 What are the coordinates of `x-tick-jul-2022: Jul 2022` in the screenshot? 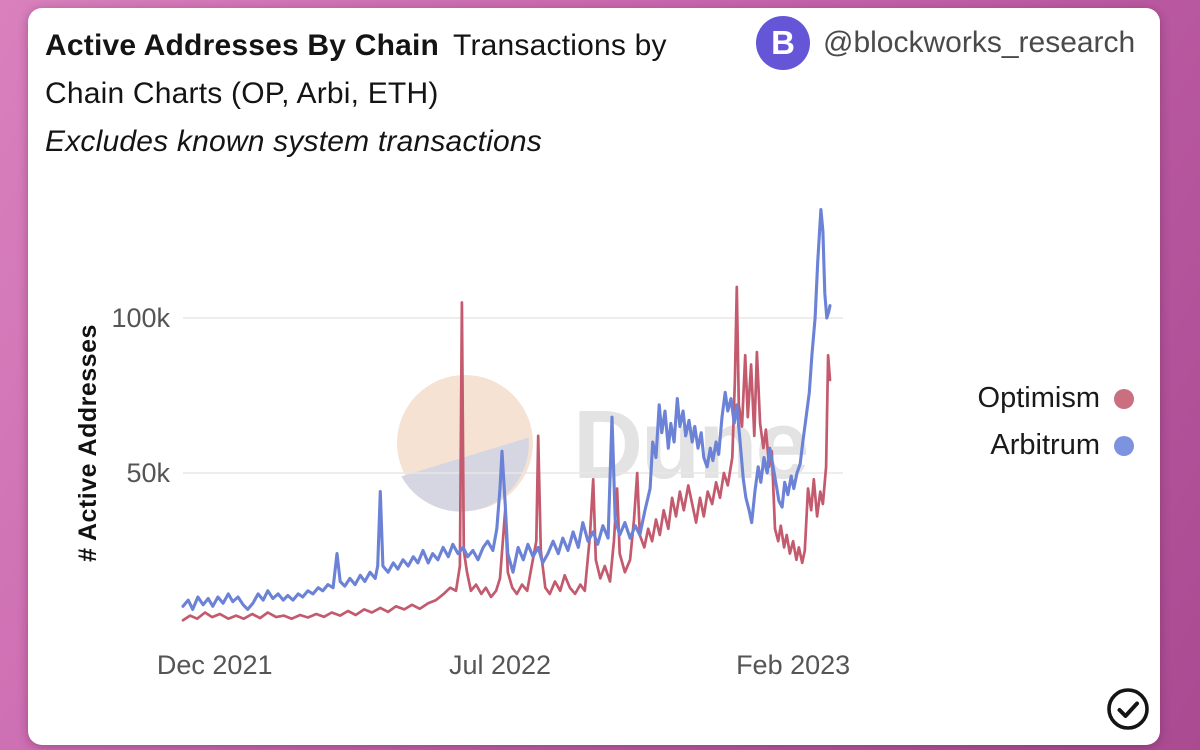 It's located at (500, 665).